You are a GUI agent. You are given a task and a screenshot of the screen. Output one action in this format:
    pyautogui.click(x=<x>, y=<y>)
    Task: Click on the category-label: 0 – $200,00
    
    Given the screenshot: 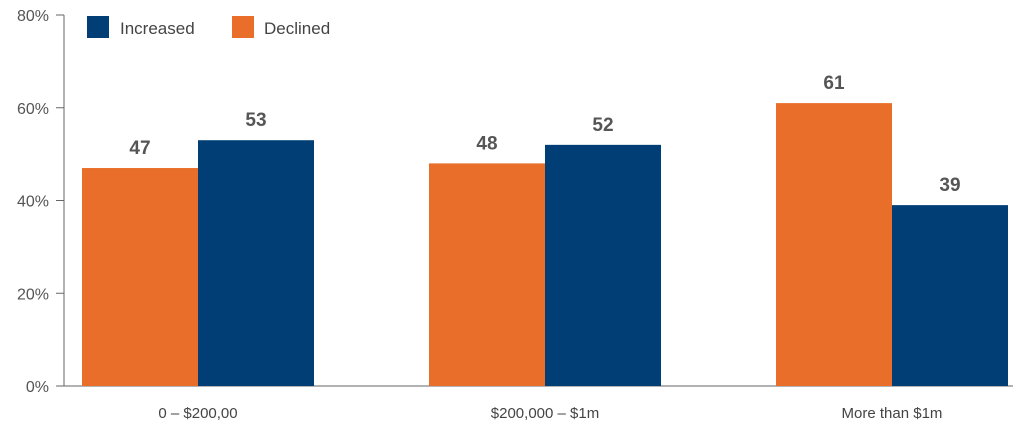 What is the action you would take?
    pyautogui.click(x=197, y=413)
    